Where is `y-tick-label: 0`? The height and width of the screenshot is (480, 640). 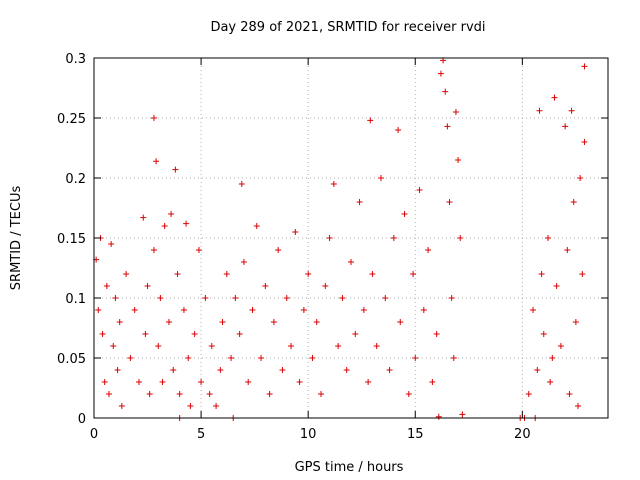 y-tick-label: 0 is located at coordinates (82, 419).